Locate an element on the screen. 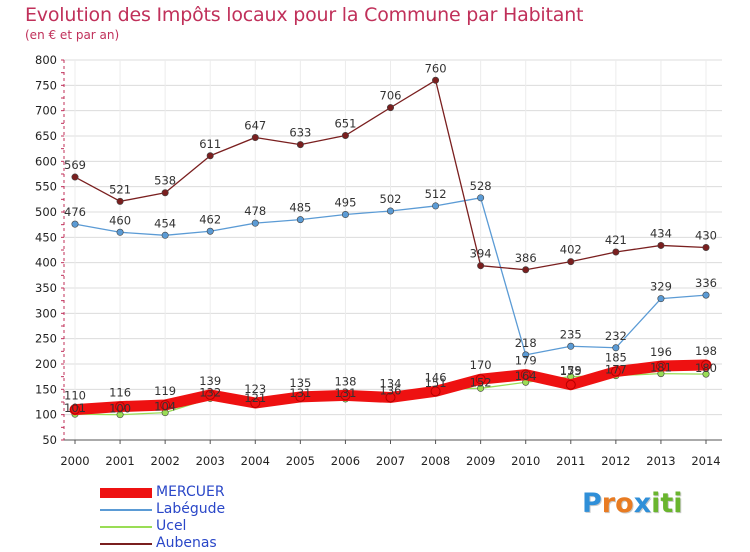 The image size is (750, 552). data-label-labgude-2004: 478 is located at coordinates (255, 211).